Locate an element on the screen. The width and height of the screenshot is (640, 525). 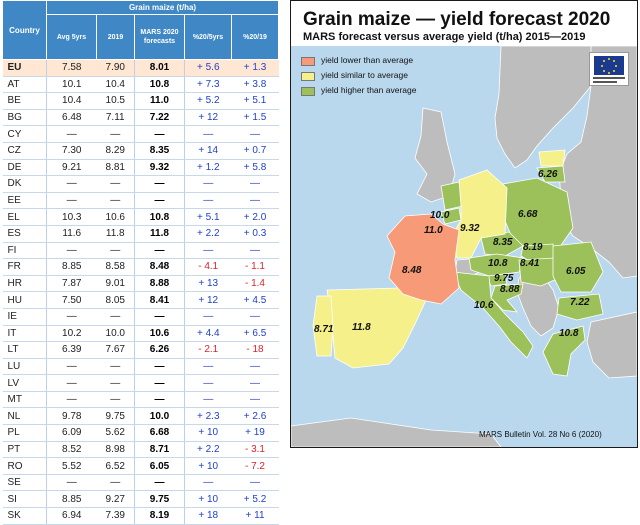
cell-forecast-2020: 9.32 is located at coordinates (159, 168).